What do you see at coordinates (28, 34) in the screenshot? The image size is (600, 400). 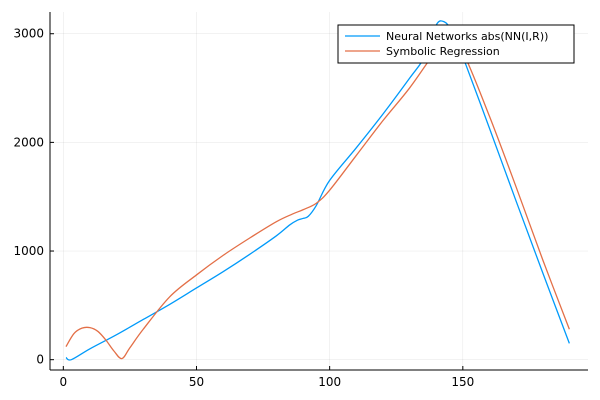 I see `y-tick-label: 3000` at bounding box center [28, 34].